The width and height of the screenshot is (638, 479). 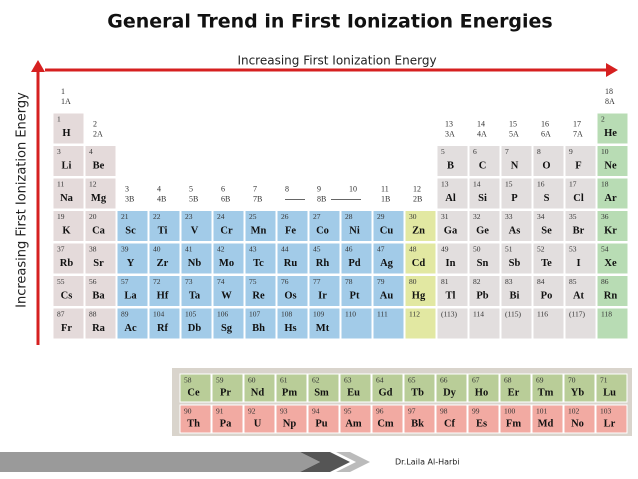 I want to click on atomic-number: 43, so click(x=253, y=249).